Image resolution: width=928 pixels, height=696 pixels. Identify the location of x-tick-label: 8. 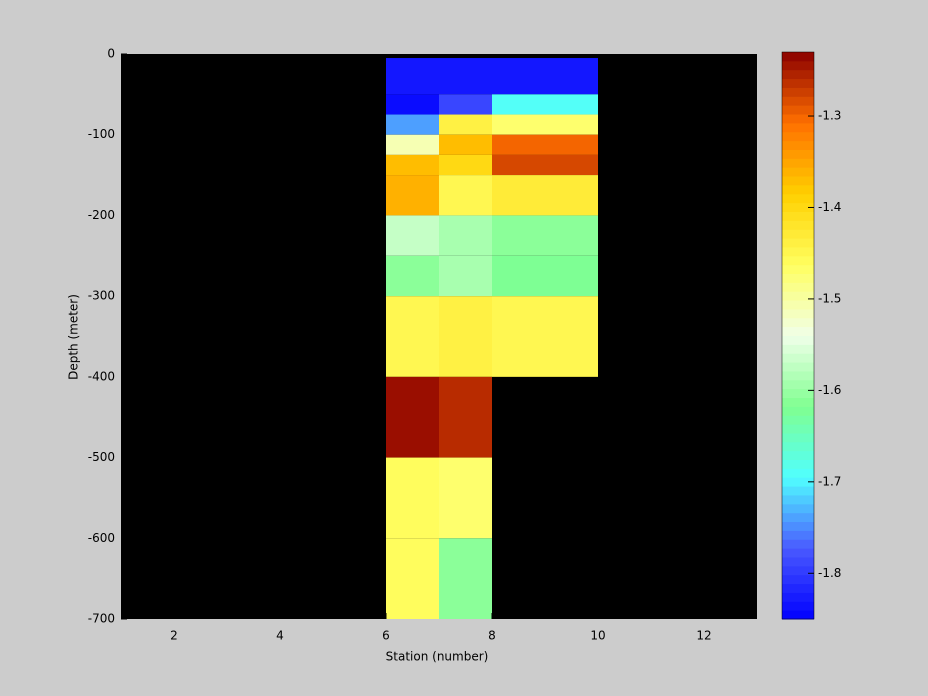
(492, 636).